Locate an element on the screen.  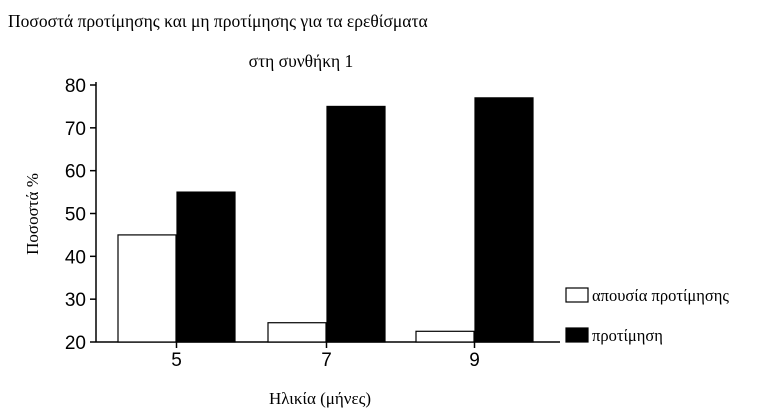
x-tick-label: 7 is located at coordinates (326, 360).